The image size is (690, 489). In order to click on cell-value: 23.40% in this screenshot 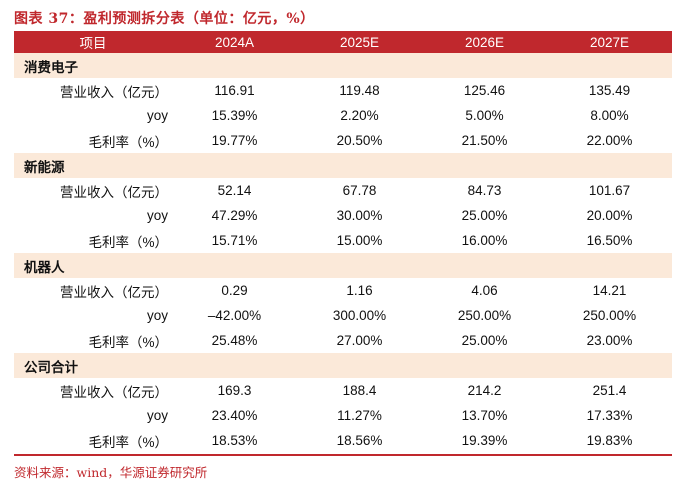, I will do `click(234, 415)`.